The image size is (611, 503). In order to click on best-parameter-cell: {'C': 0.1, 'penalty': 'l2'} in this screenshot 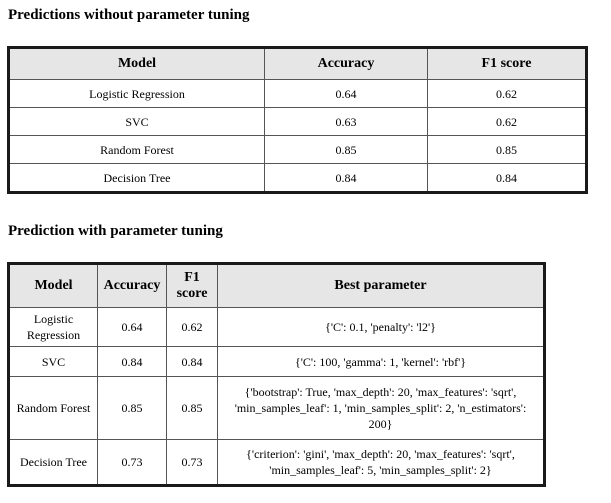, I will do `click(381, 327)`.